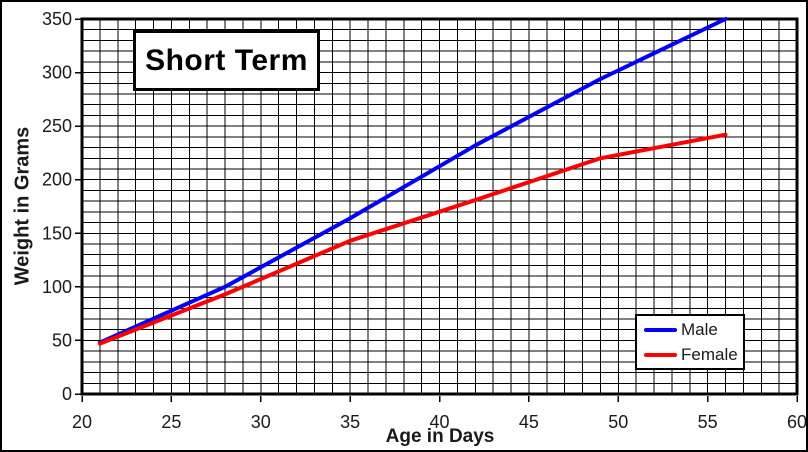 The width and height of the screenshot is (808, 452). Describe the element at coordinates (57, 233) in the screenshot. I see `y-tick-label: 150` at that location.